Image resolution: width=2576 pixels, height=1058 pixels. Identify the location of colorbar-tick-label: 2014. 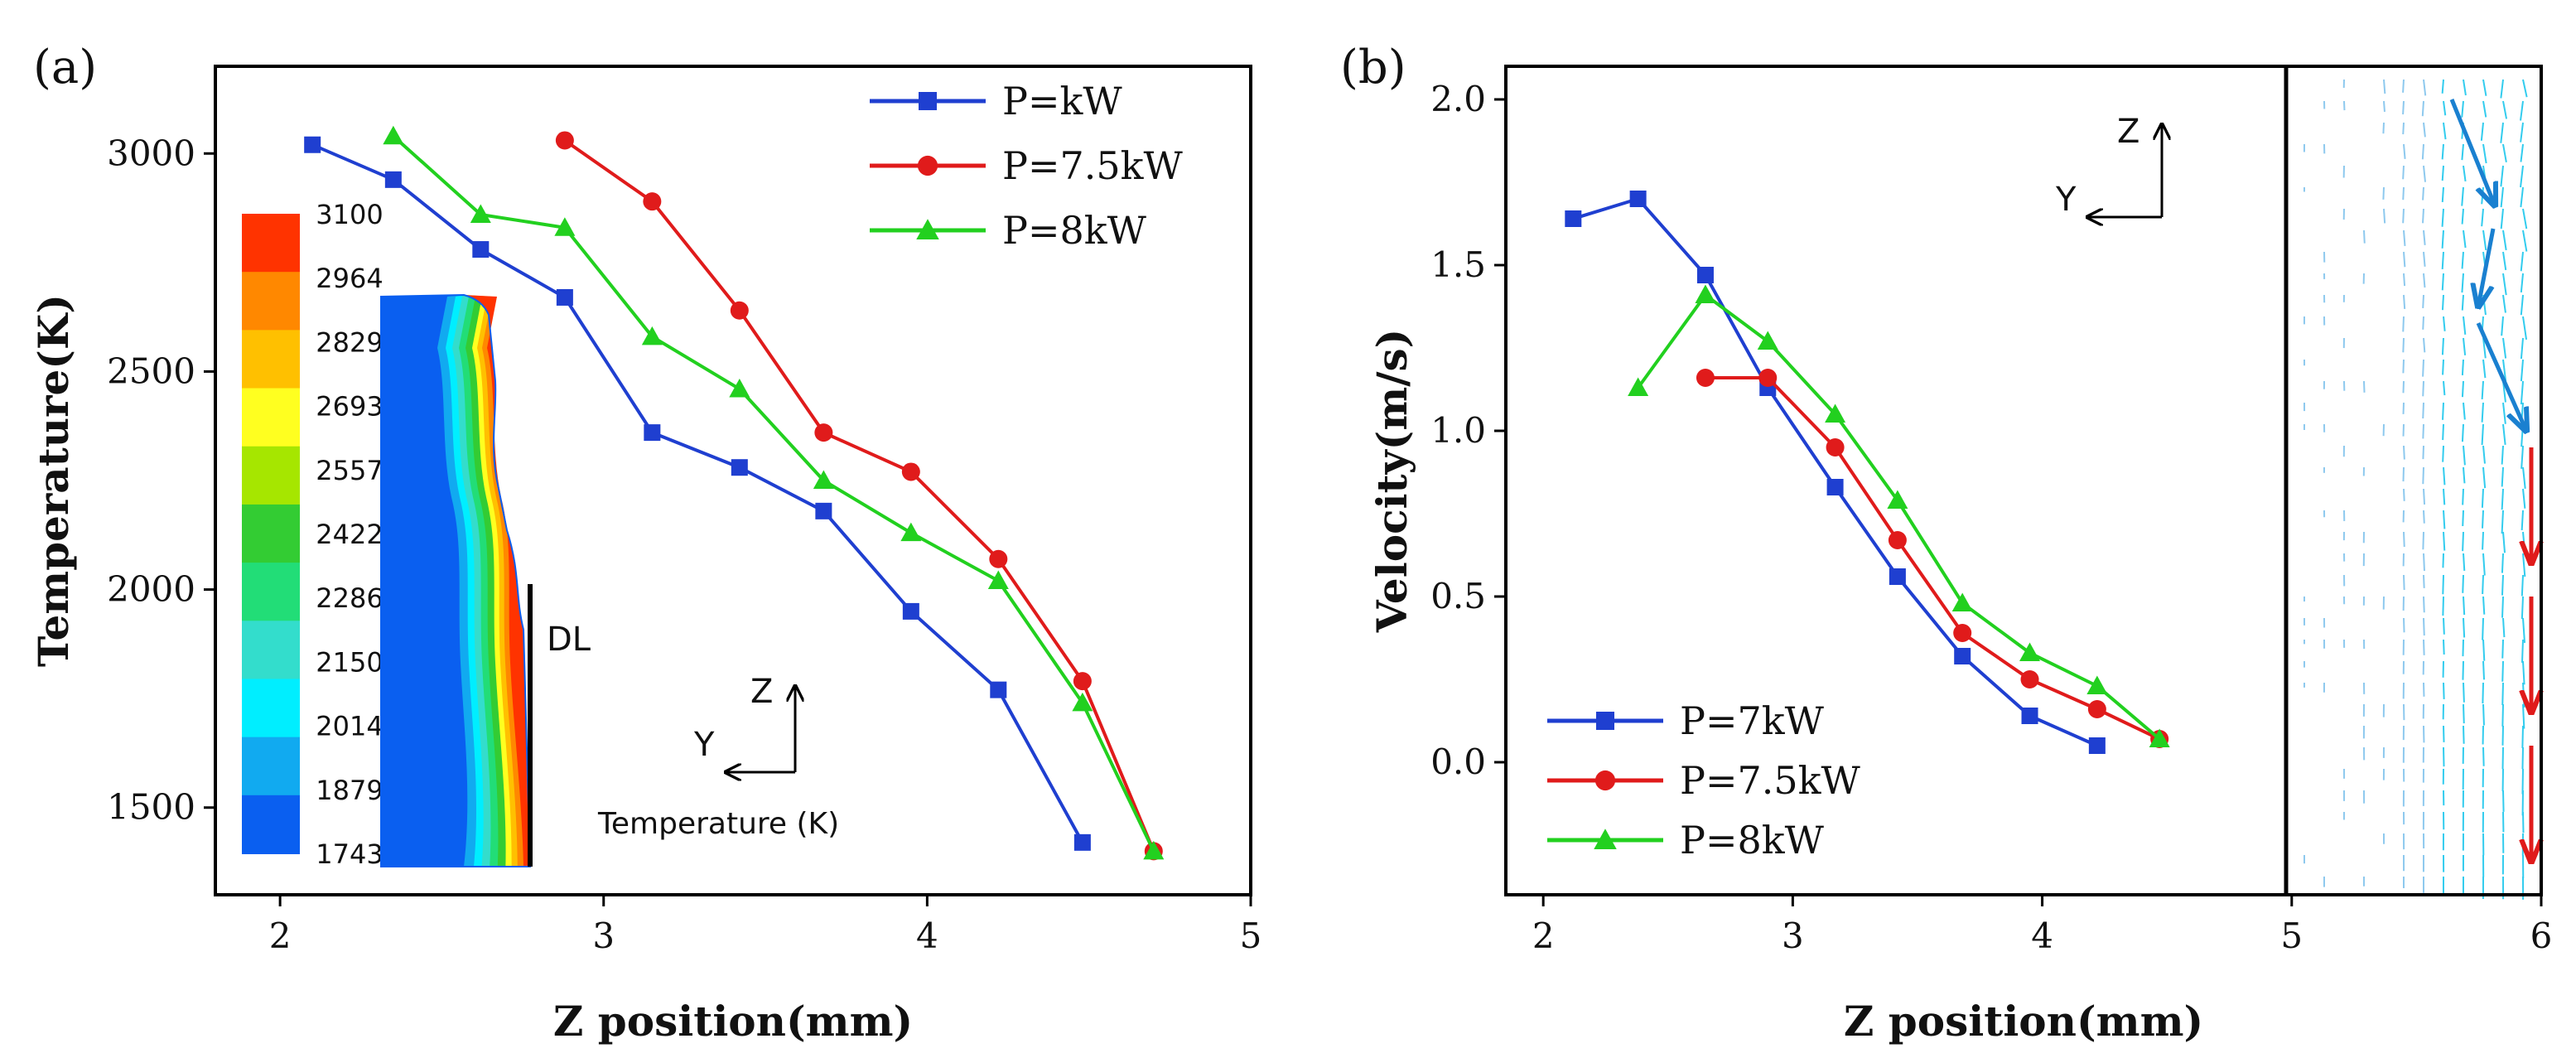
(349, 726).